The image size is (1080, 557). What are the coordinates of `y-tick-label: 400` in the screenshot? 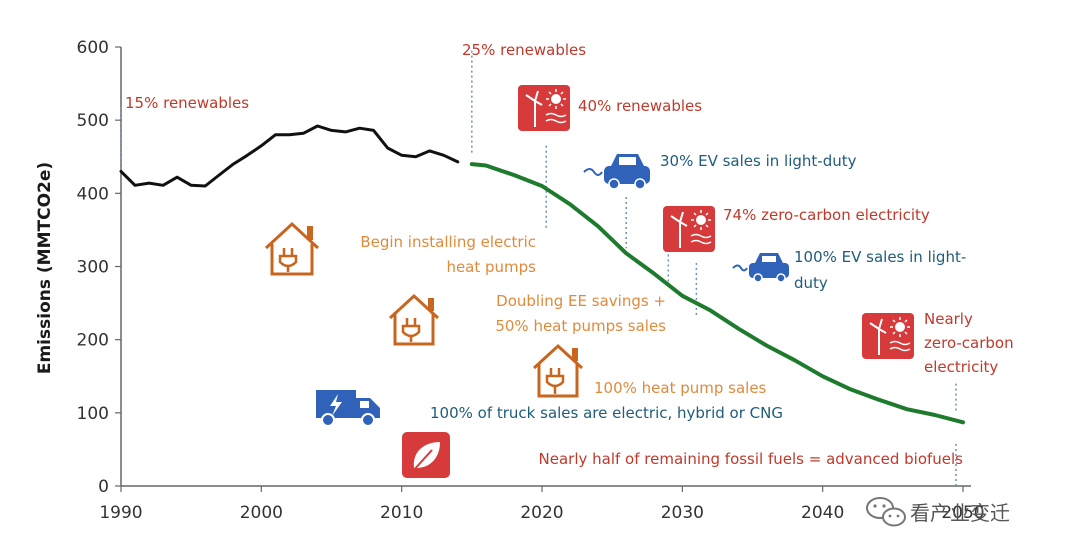 It's located at (93, 194).